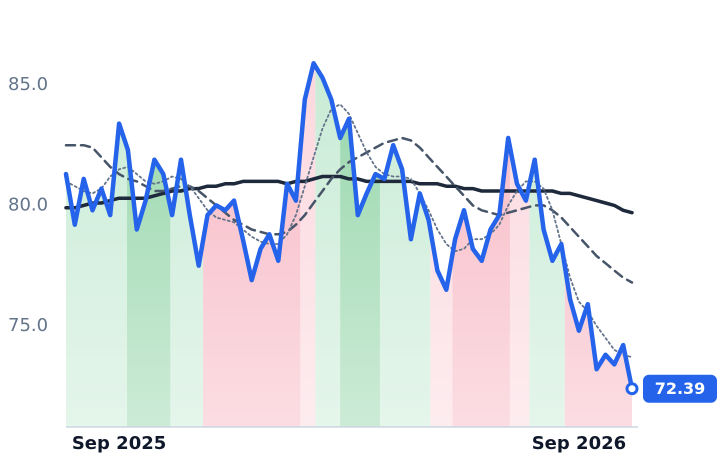 The width and height of the screenshot is (718, 464). I want to click on value-label-bg, so click(680, 388).